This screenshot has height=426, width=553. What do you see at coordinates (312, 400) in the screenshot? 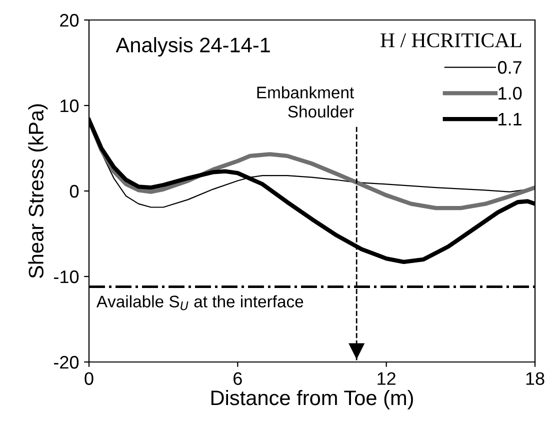
I see `x-axis-title: Distance from Toe (m)` at bounding box center [312, 400].